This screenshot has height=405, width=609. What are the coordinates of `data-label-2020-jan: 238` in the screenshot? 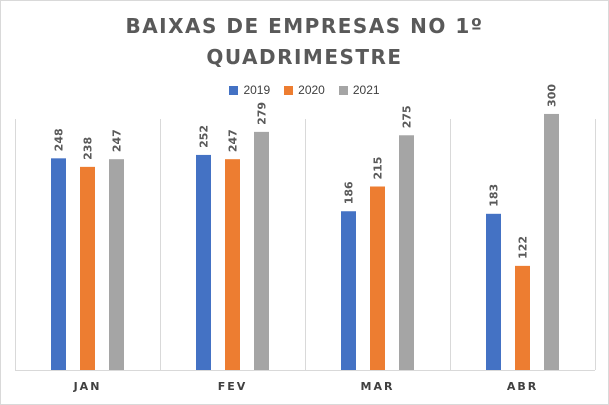 It's located at (88, 148).